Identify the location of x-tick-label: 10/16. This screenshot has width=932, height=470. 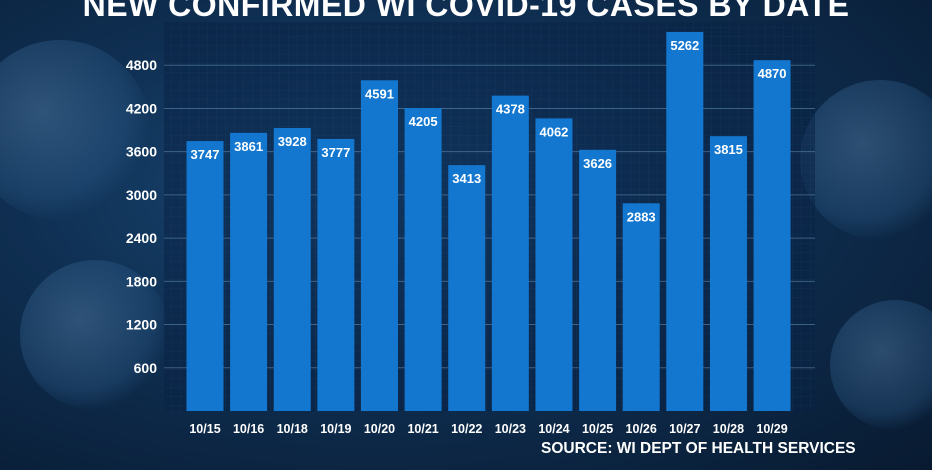
(248, 429).